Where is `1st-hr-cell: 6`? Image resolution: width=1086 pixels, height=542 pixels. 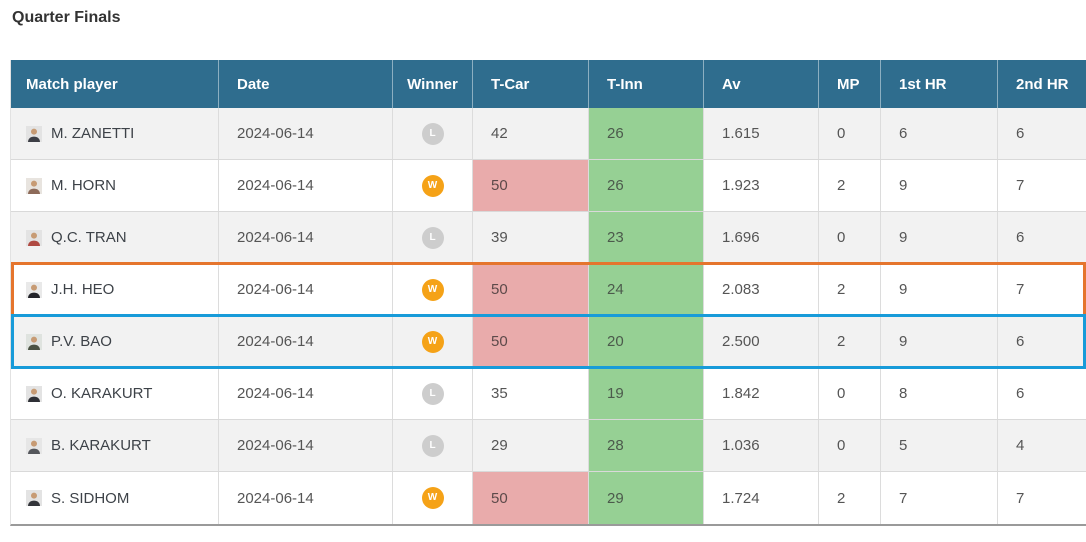 1st-hr-cell: 6 is located at coordinates (938, 133).